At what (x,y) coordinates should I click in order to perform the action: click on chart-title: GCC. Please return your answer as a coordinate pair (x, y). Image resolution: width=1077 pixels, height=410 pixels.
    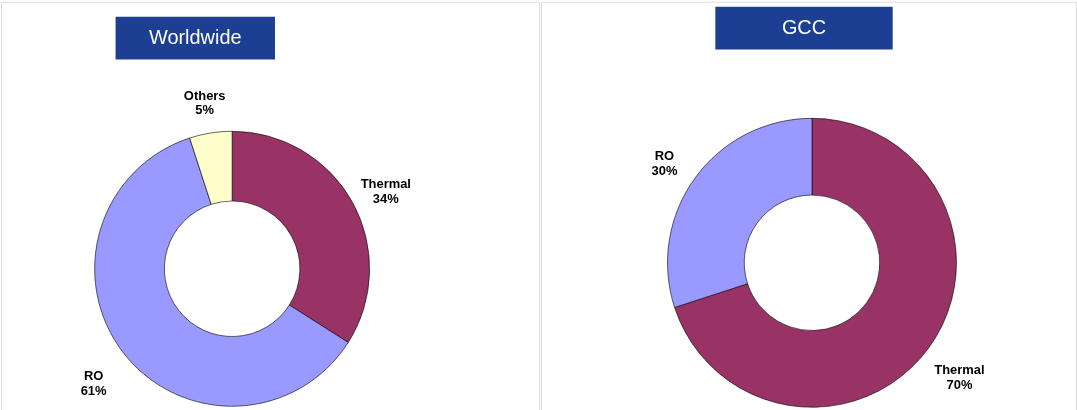
    Looking at the image, I should click on (804, 27).